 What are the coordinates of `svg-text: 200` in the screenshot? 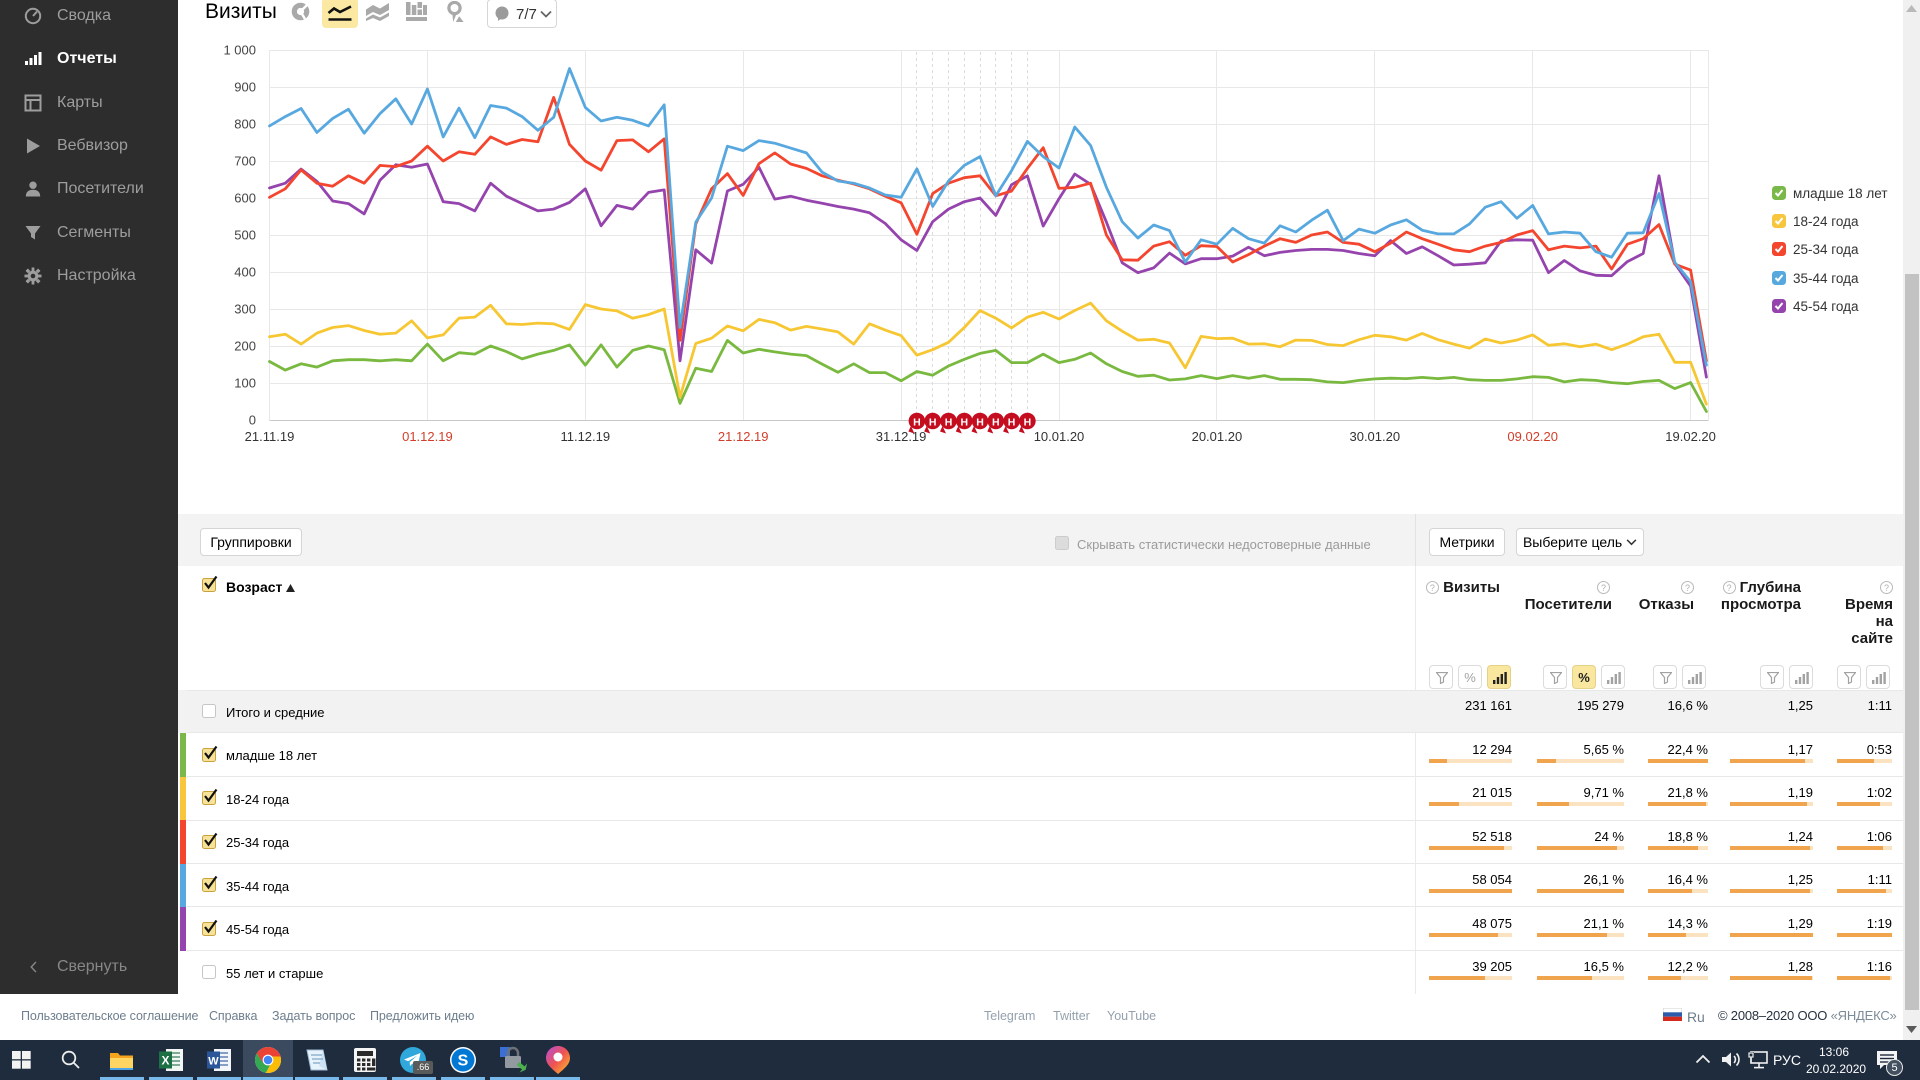 It's located at (245, 346).